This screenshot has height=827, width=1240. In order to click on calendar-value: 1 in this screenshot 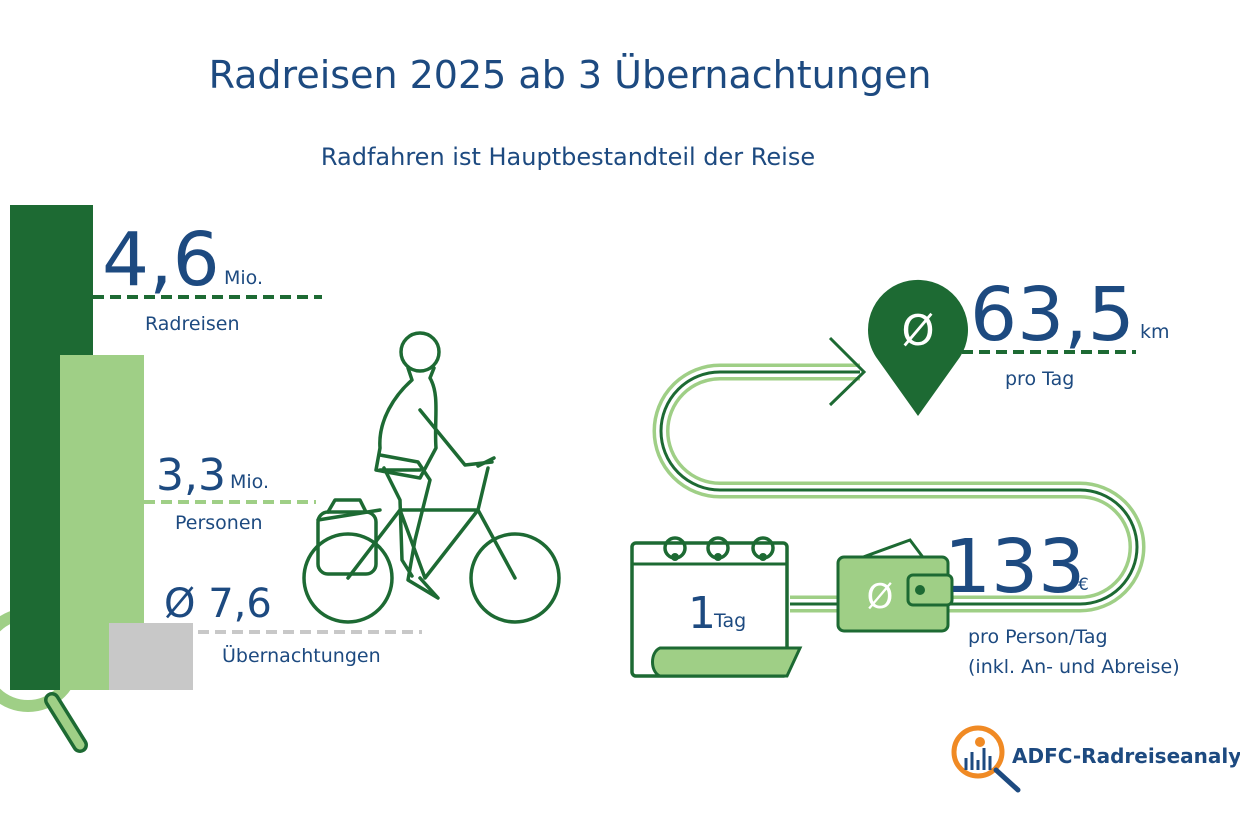, I will do `click(702, 613)`.